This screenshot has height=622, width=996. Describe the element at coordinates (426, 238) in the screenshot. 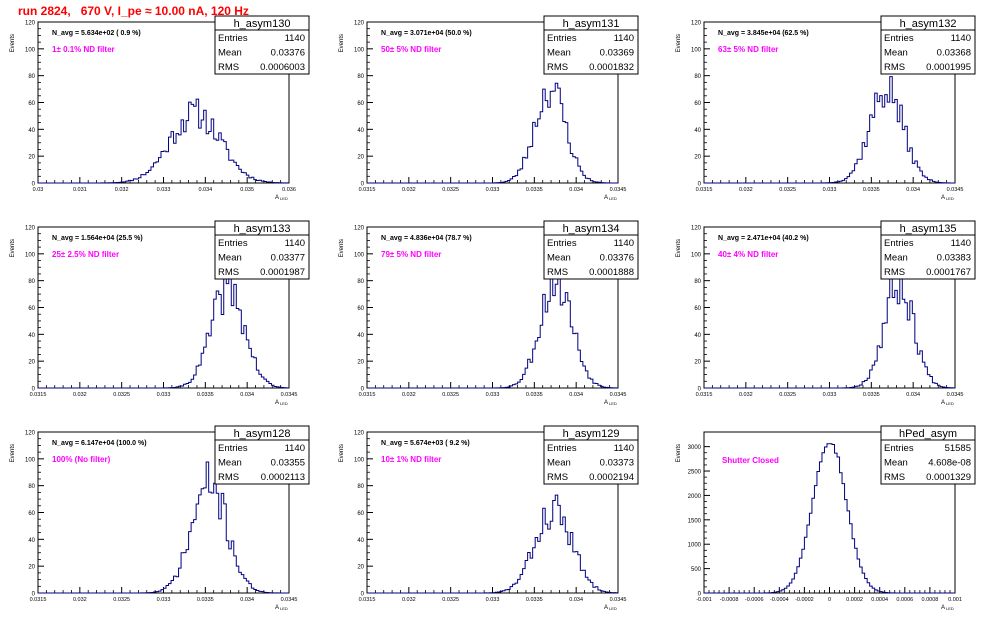

I see `navg-label: N_avg = 4.836e+04 (78.7 %)` at that location.